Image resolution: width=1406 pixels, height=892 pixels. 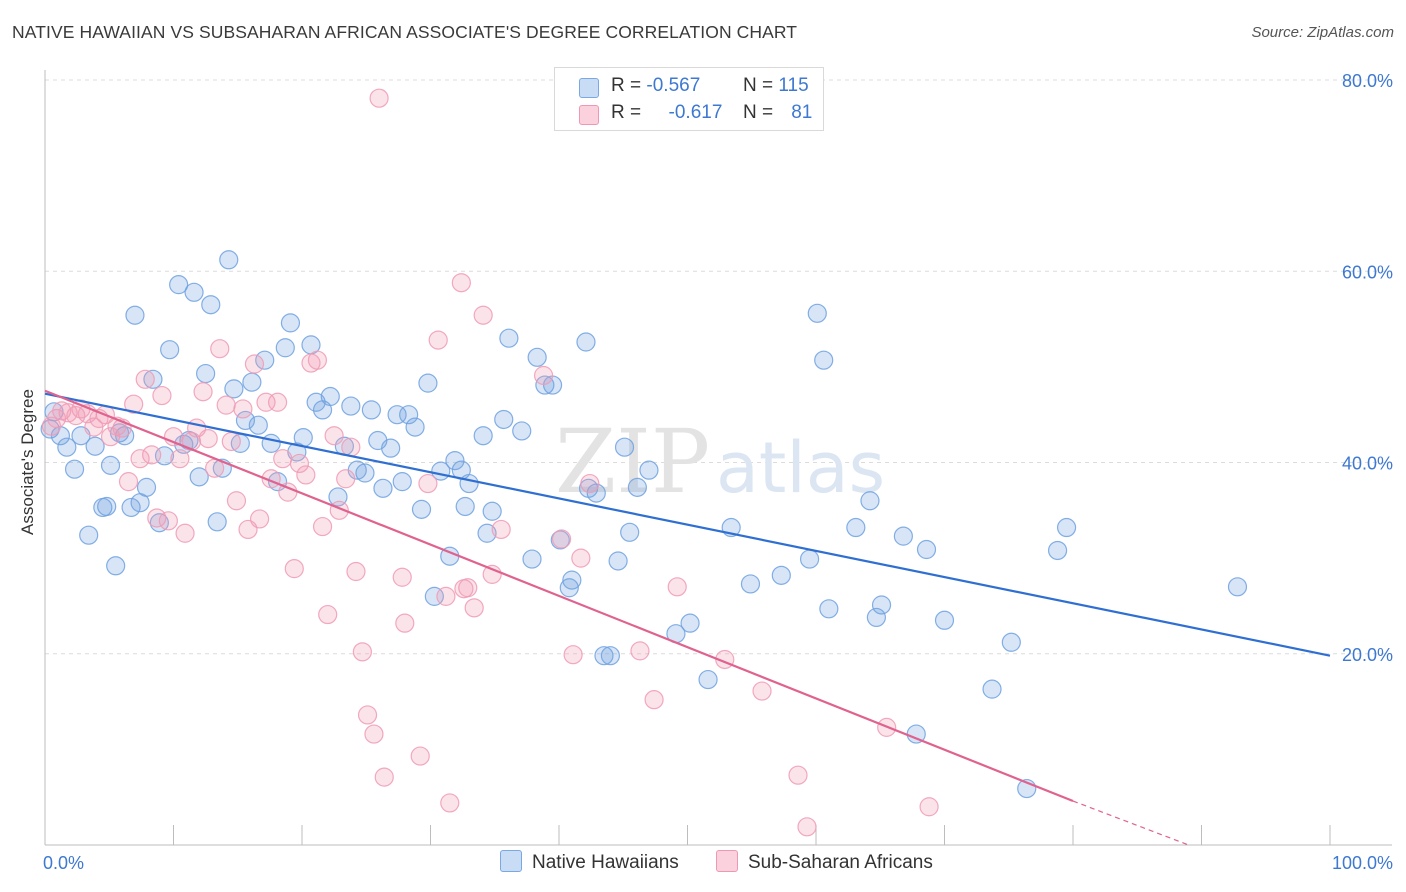 What do you see at coordinates (840, 862) in the screenshot?
I see `bottom-legend-label: Sub-Saharan Africans` at bounding box center [840, 862].